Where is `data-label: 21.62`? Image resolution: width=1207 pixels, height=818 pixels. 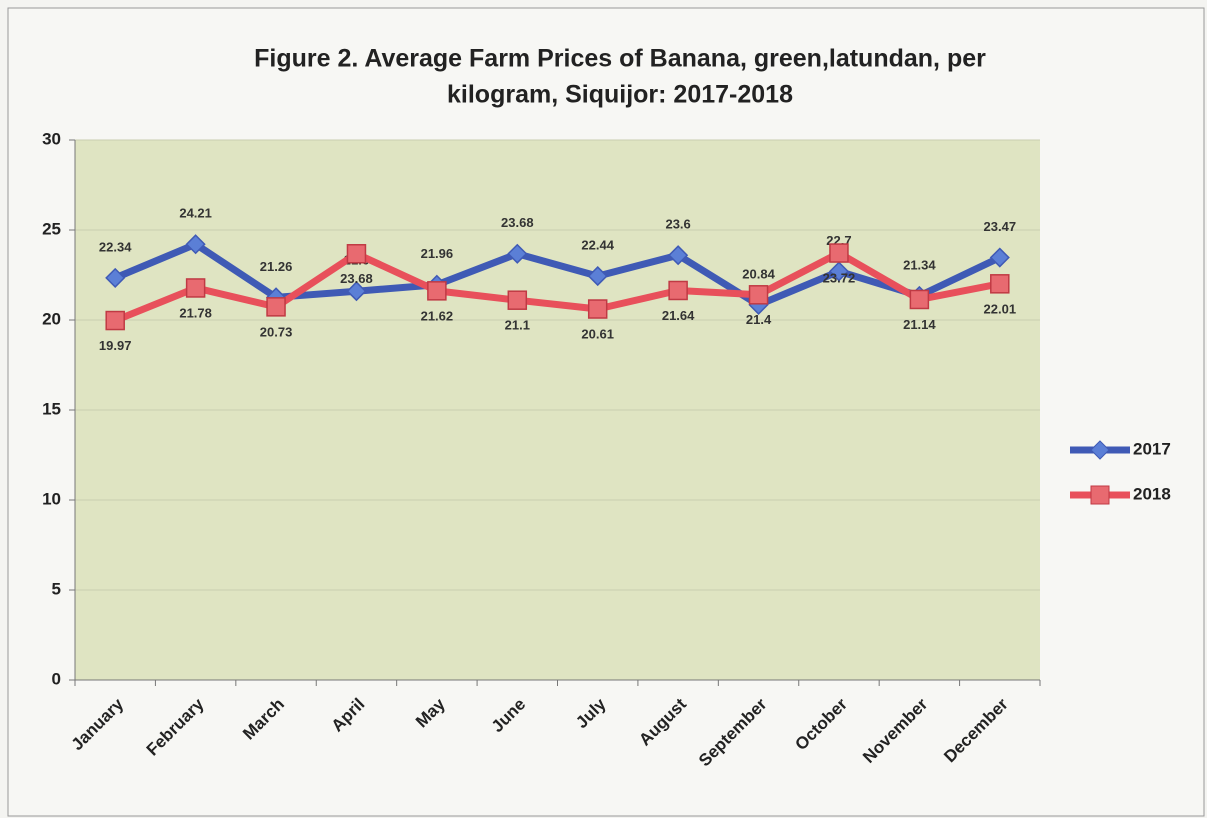
data-label: 21.62 is located at coordinates (437, 315).